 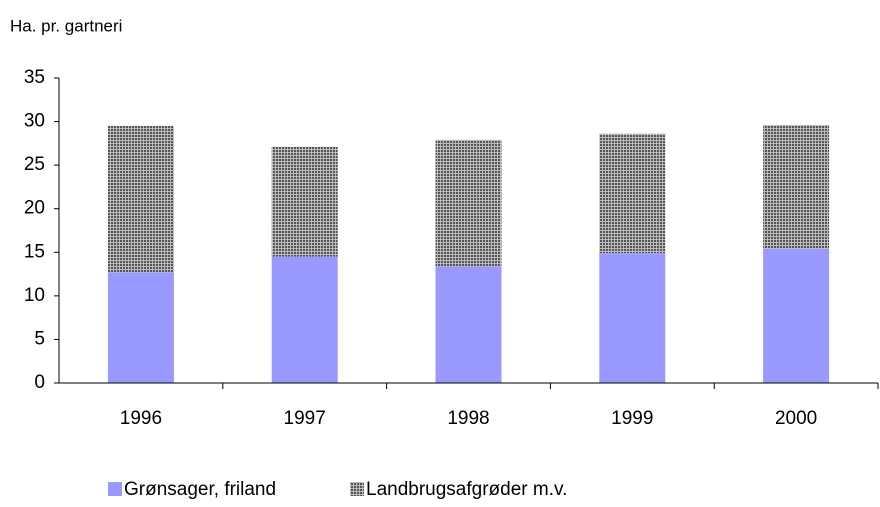 What do you see at coordinates (39, 382) in the screenshot?
I see `y-tick-label: 0` at bounding box center [39, 382].